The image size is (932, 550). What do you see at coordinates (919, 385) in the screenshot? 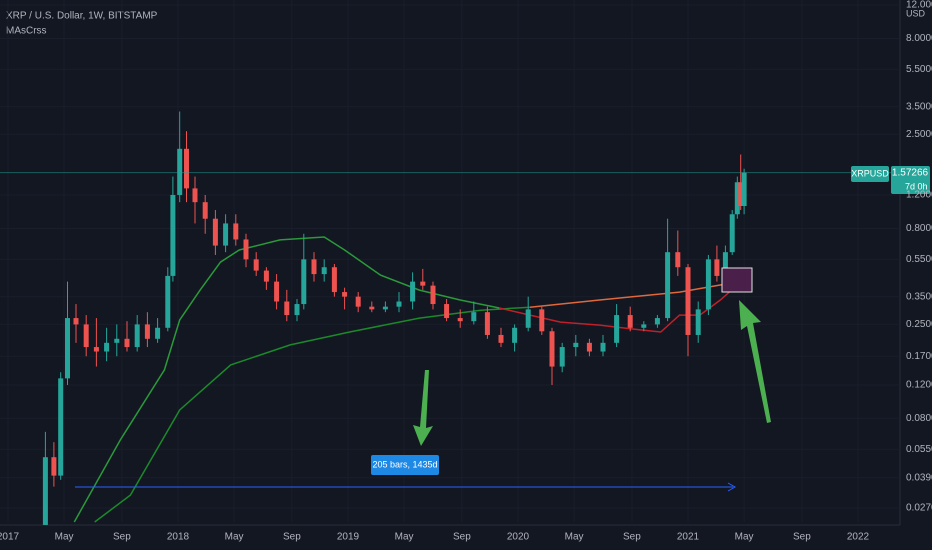
I see `y-tick-label: 0.12000` at bounding box center [919, 385].